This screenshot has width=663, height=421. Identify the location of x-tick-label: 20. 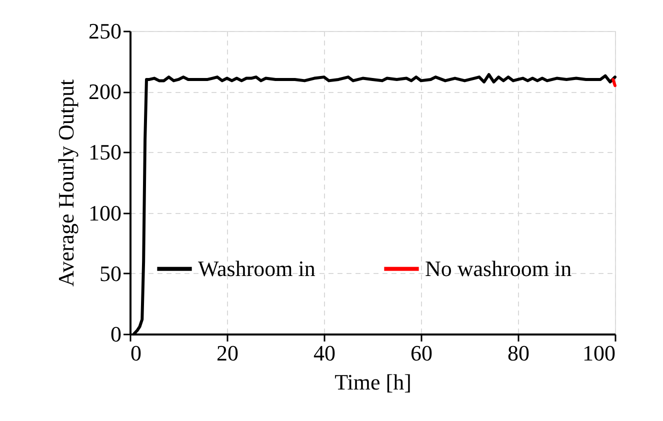
(227, 353).